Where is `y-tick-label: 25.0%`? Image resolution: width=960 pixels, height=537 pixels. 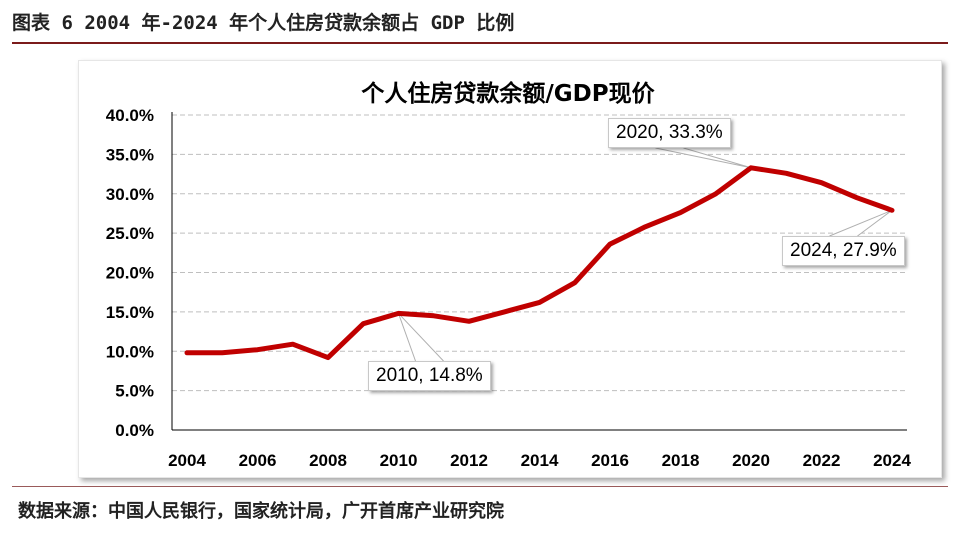 y-tick-label: 25.0% is located at coordinates (130, 233).